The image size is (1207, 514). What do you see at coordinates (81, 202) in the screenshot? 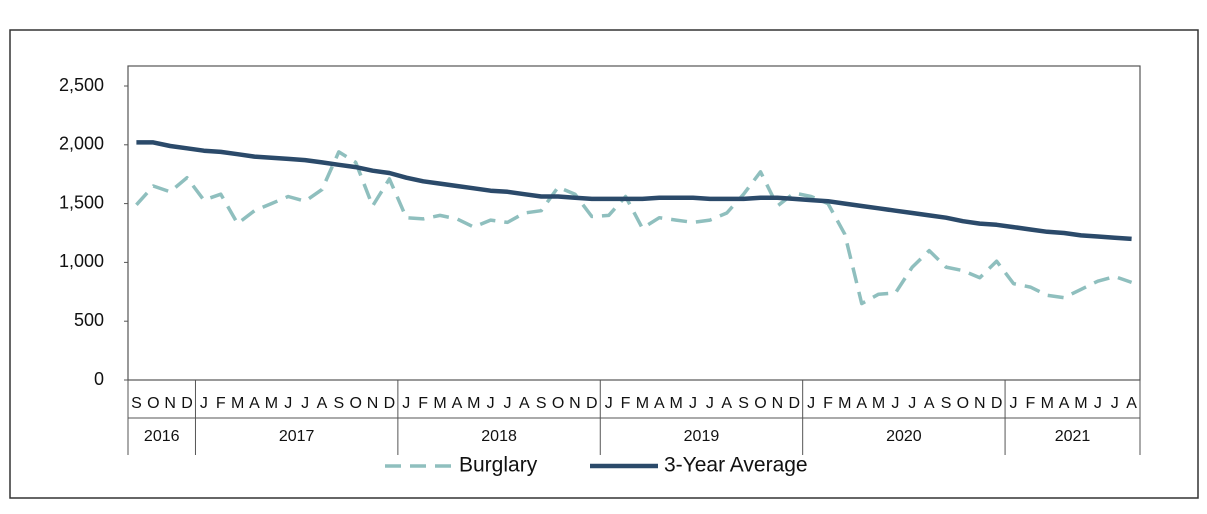
I see `y-tick-label: 1,500` at bounding box center [81, 202].